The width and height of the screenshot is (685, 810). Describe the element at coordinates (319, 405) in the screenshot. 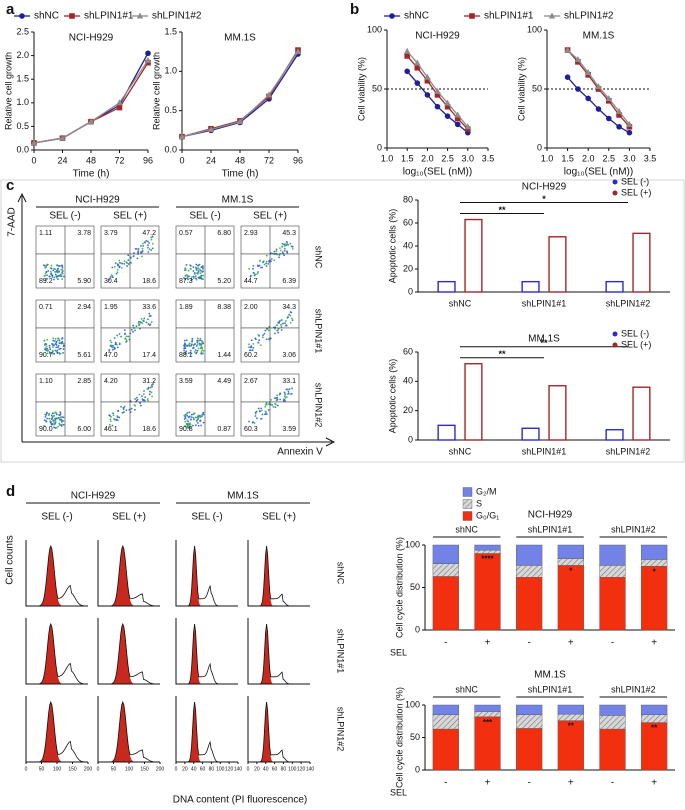

I see `row-label: shLPIN1#2` at that location.